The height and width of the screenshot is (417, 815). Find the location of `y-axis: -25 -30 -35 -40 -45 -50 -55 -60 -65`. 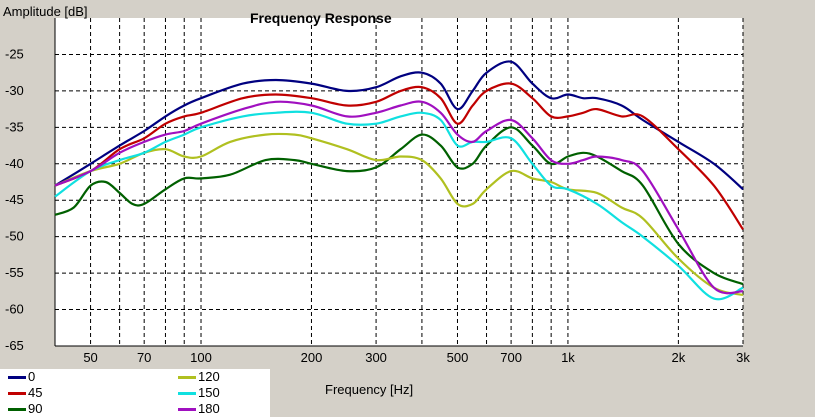

y-axis: -25 -30 -35 -40 -45 -50 -55 -60 -65 is located at coordinates (14, 199).